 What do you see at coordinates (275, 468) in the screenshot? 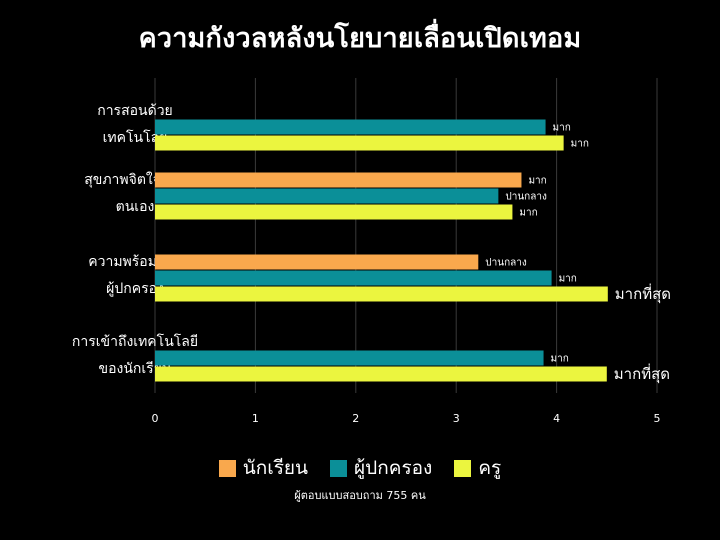
I see `legend-label-students: นักเรียน` at bounding box center [275, 468].